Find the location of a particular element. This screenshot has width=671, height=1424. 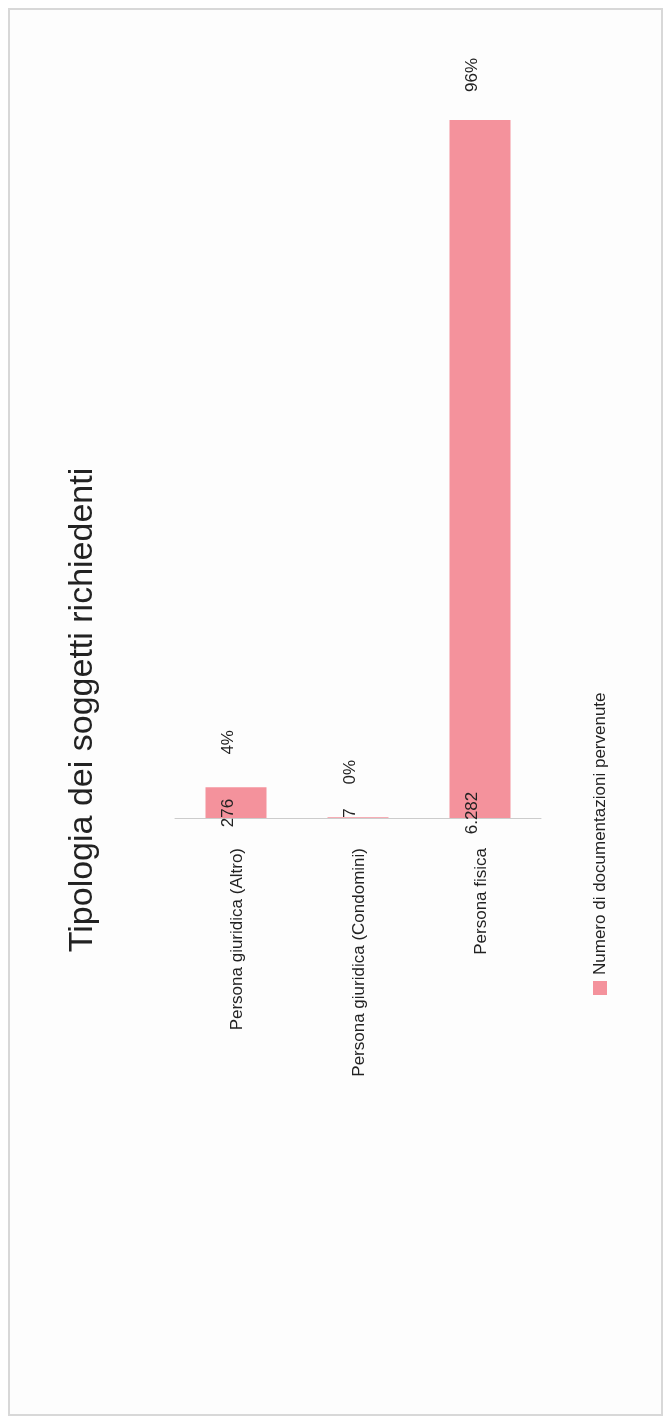

x-tick-label: Persona giuridica (Condomini) is located at coordinates (358, 962).